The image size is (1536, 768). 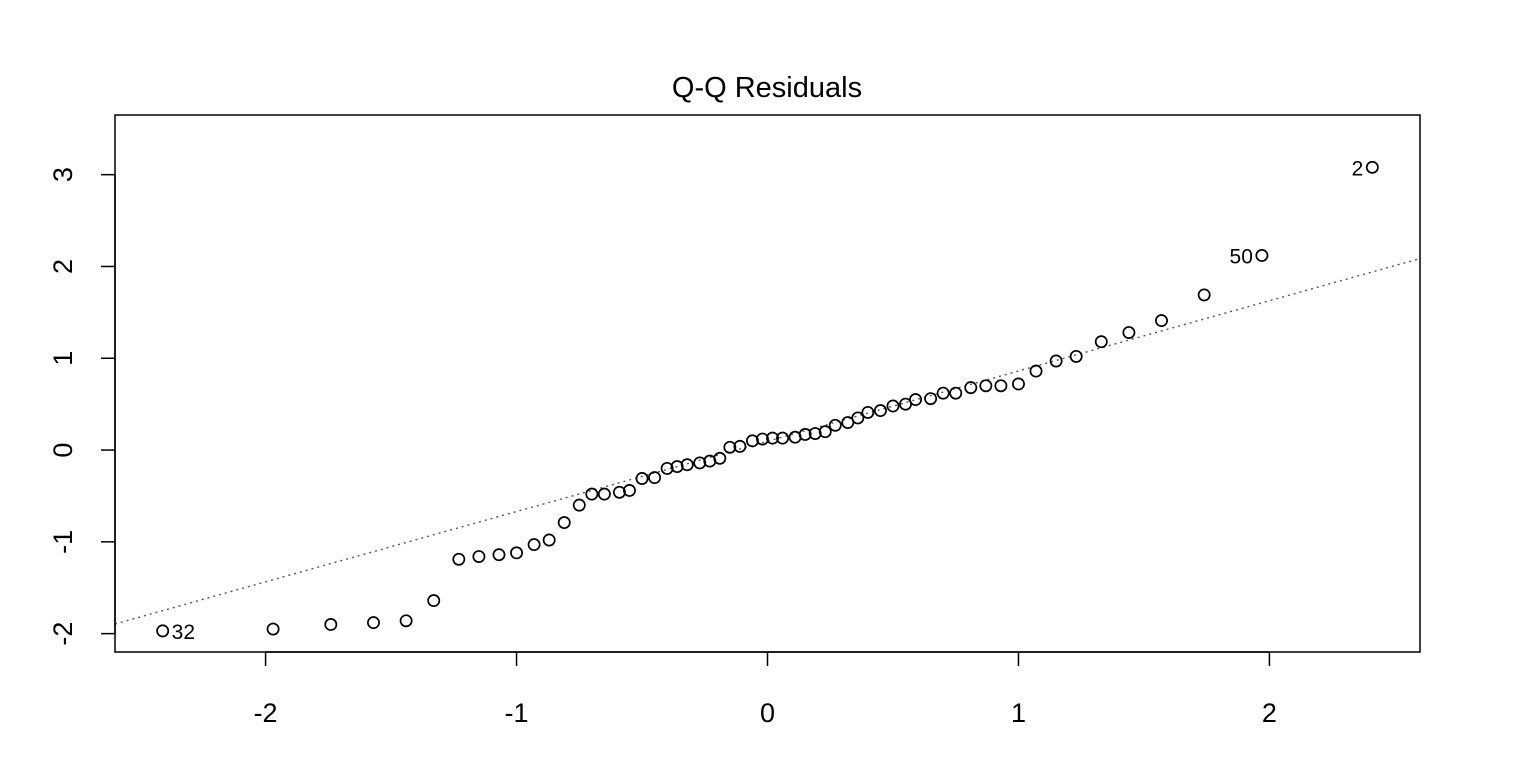 I want to click on x-tick-label: 2, so click(x=1269, y=713).